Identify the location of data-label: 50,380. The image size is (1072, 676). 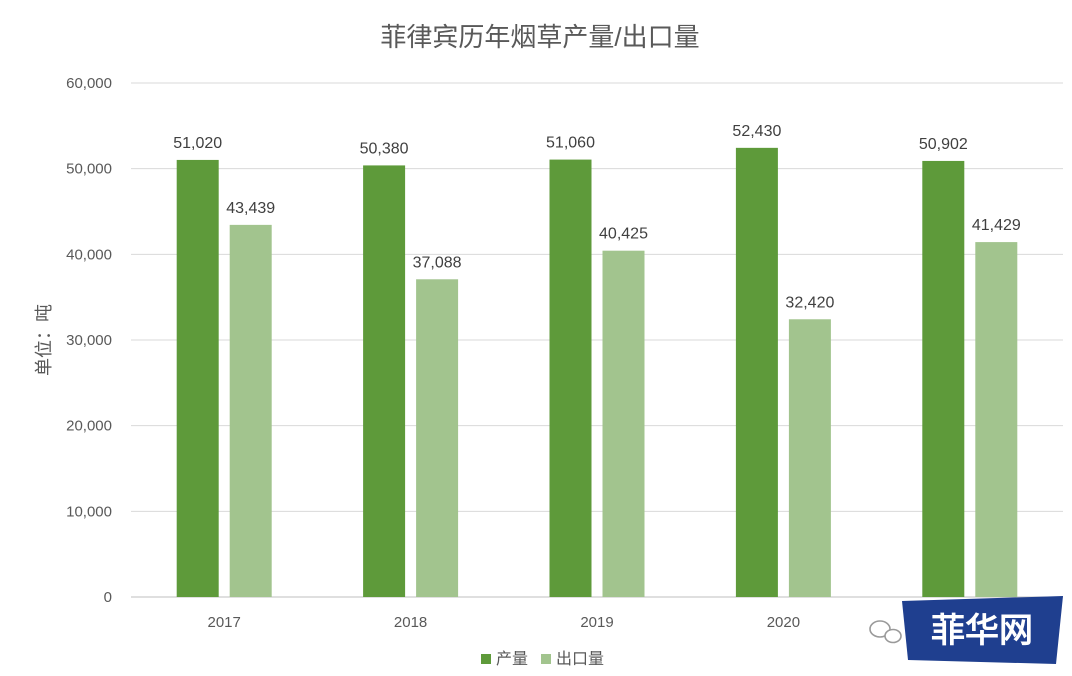
(384, 148).